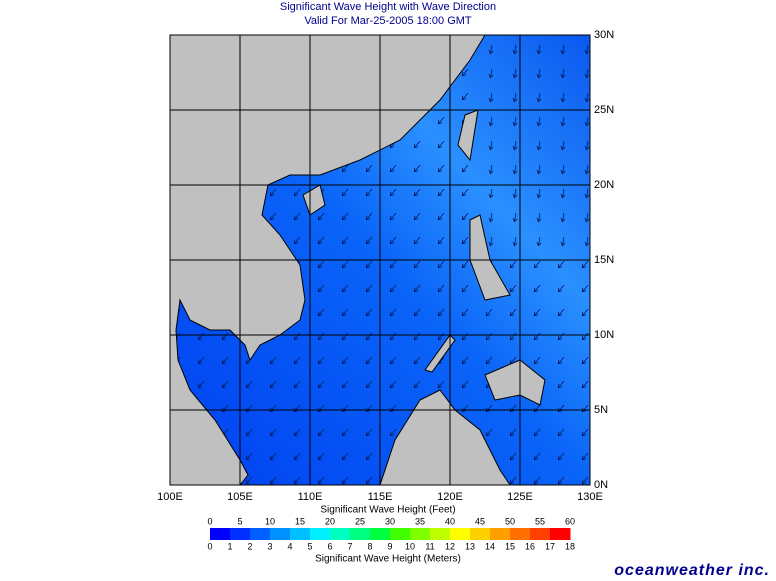  What do you see at coordinates (450, 546) in the screenshot?
I see `meters-tick-label: 12` at bounding box center [450, 546].